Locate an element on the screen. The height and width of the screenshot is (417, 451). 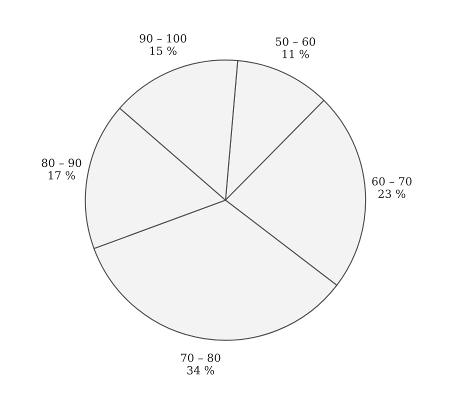
slice-label: 90 – 100 is located at coordinates (163, 38).